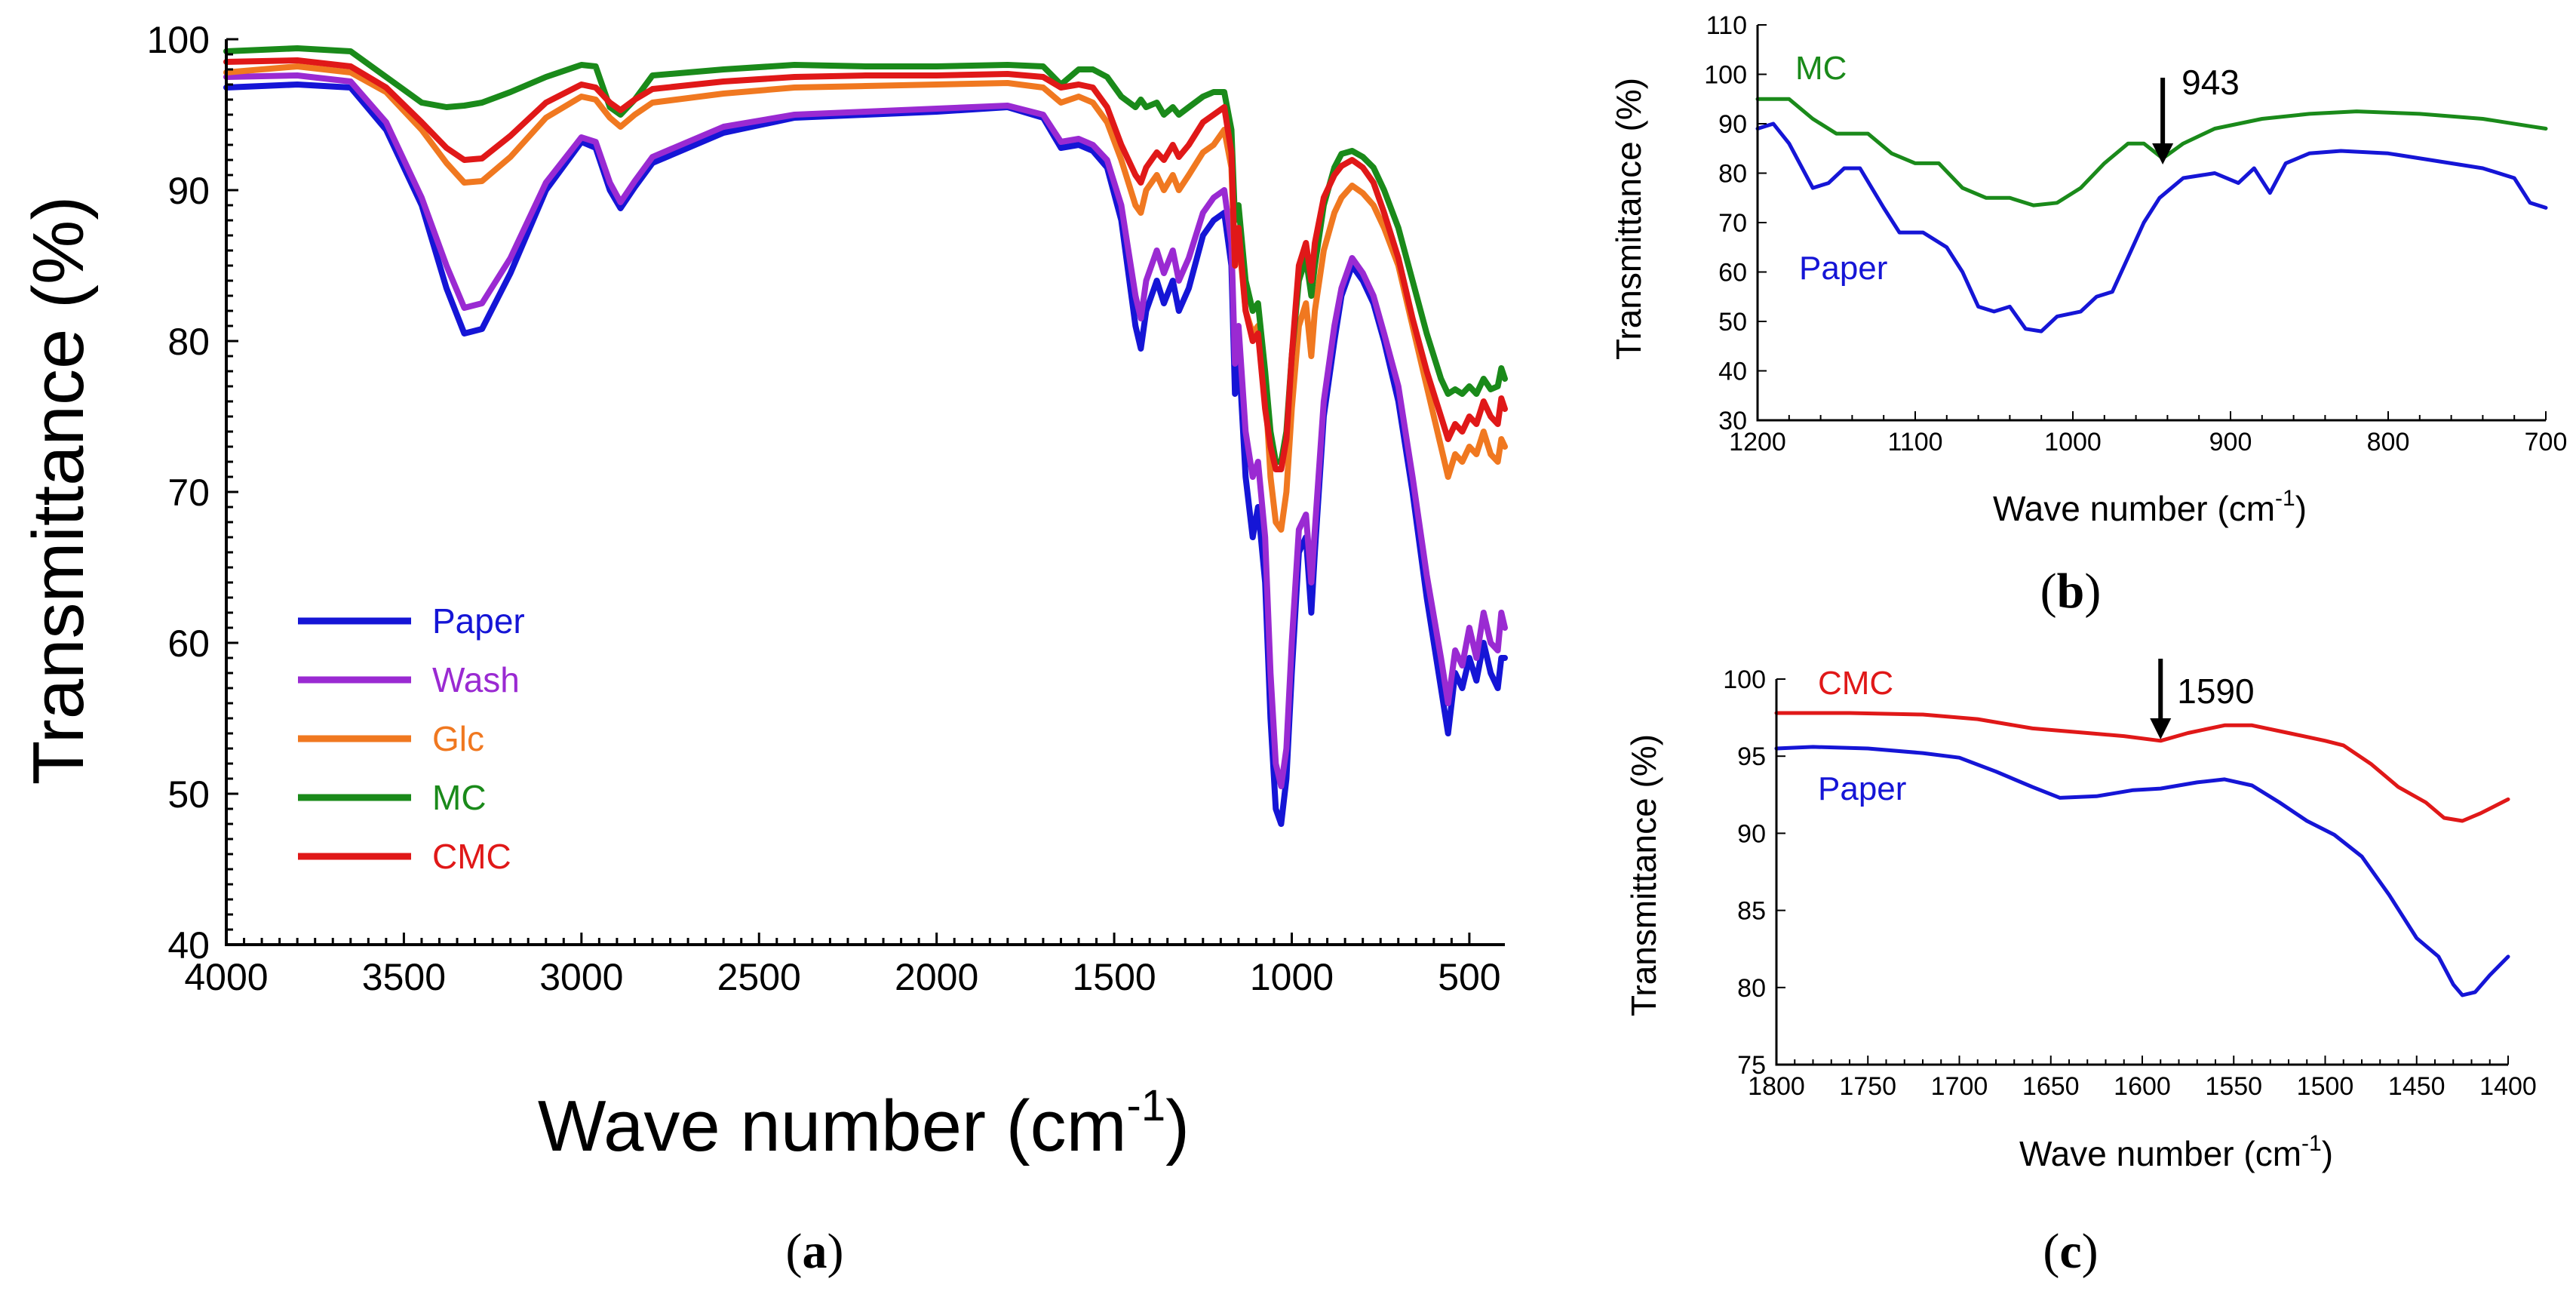 The height and width of the screenshot is (1294, 2576). What do you see at coordinates (1751, 912) in the screenshot?
I see `y-tick-label: 85` at bounding box center [1751, 912].